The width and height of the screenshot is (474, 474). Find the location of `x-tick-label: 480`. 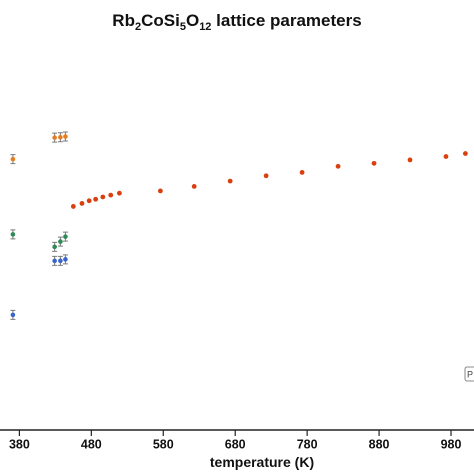

x-tick-label: 480 is located at coordinates (91, 444).